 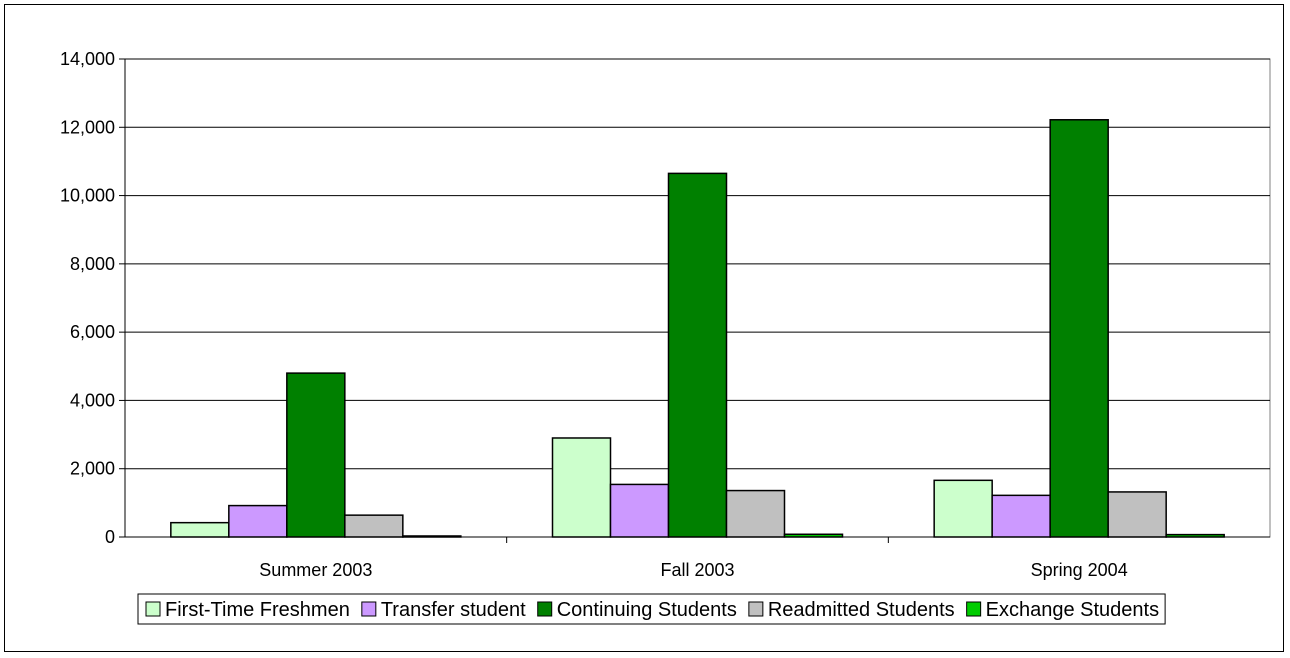 I want to click on y-tick-label: 2,000, so click(x=92, y=469).